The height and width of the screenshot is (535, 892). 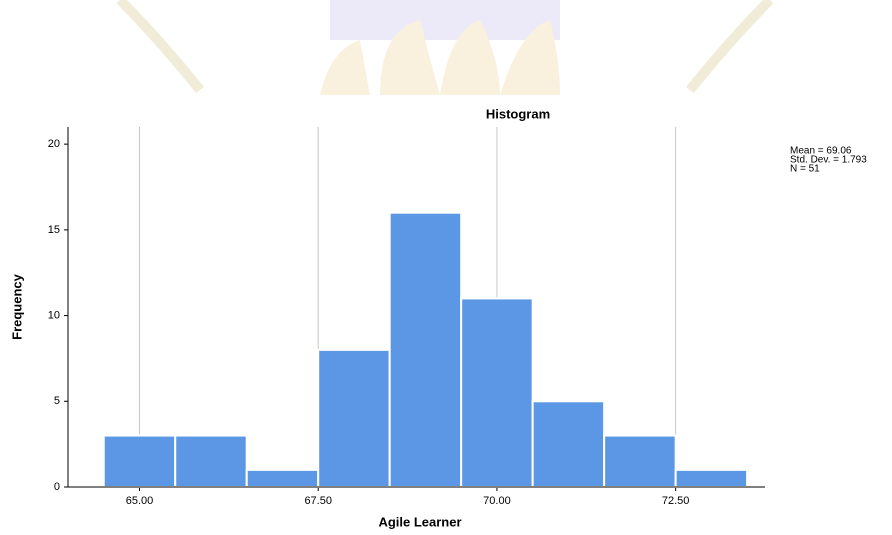 What do you see at coordinates (140, 501) in the screenshot?
I see `x-tick-label: 65.00` at bounding box center [140, 501].